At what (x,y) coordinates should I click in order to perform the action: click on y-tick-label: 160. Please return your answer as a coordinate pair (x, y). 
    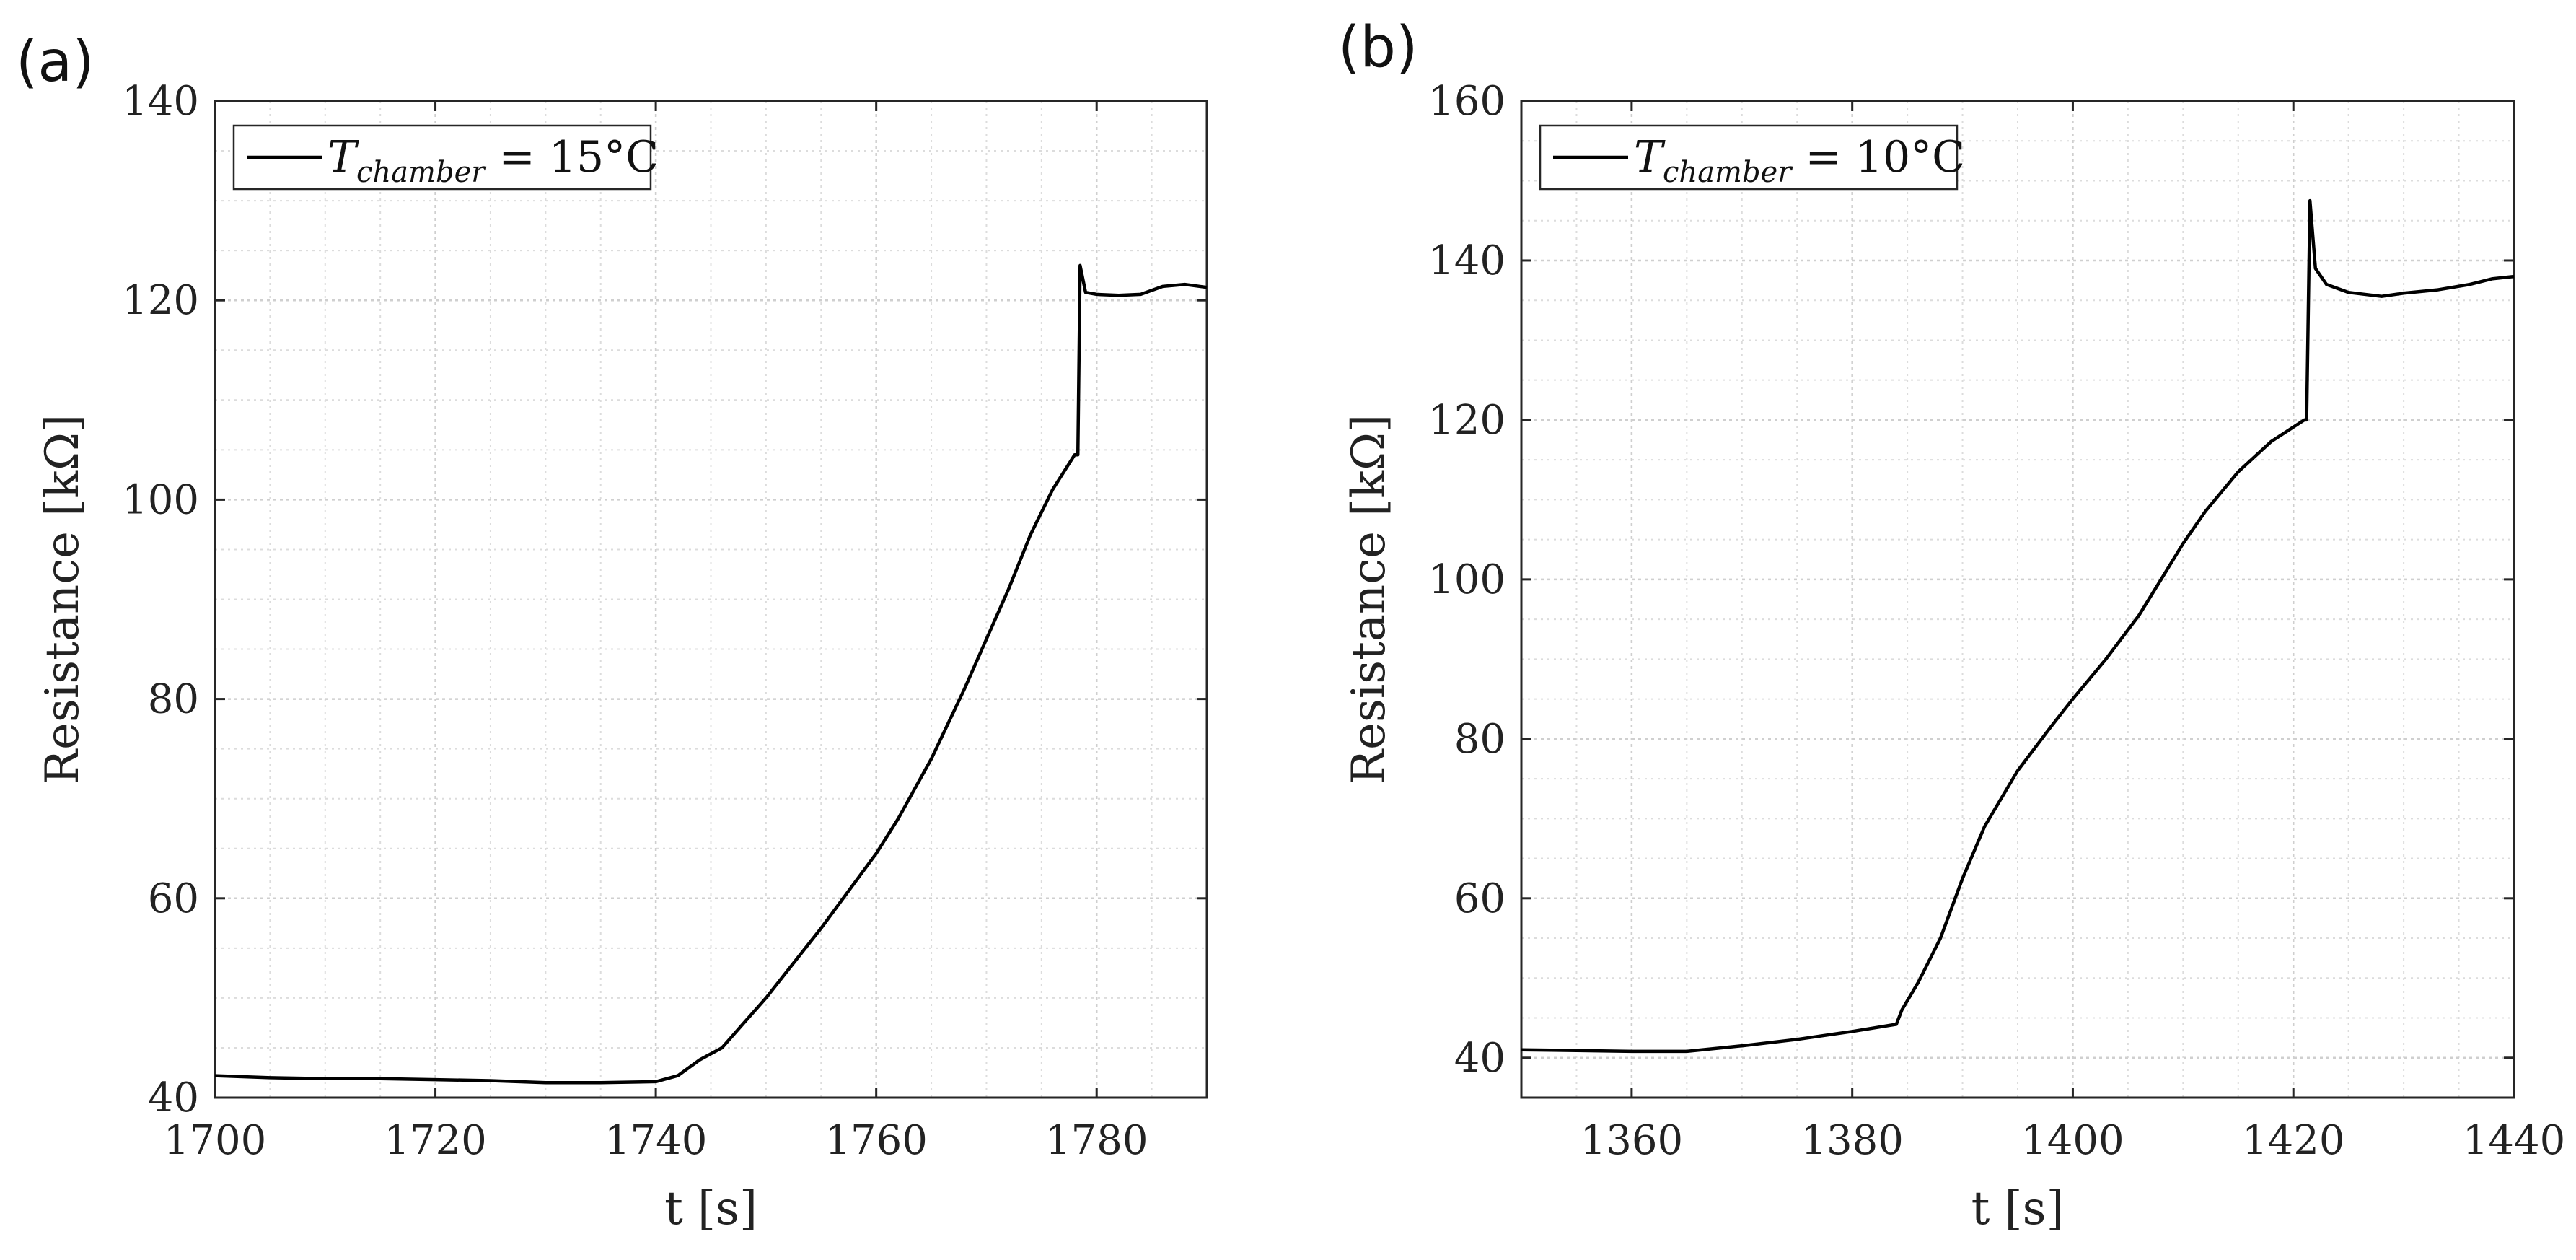
    Looking at the image, I should click on (1466, 101).